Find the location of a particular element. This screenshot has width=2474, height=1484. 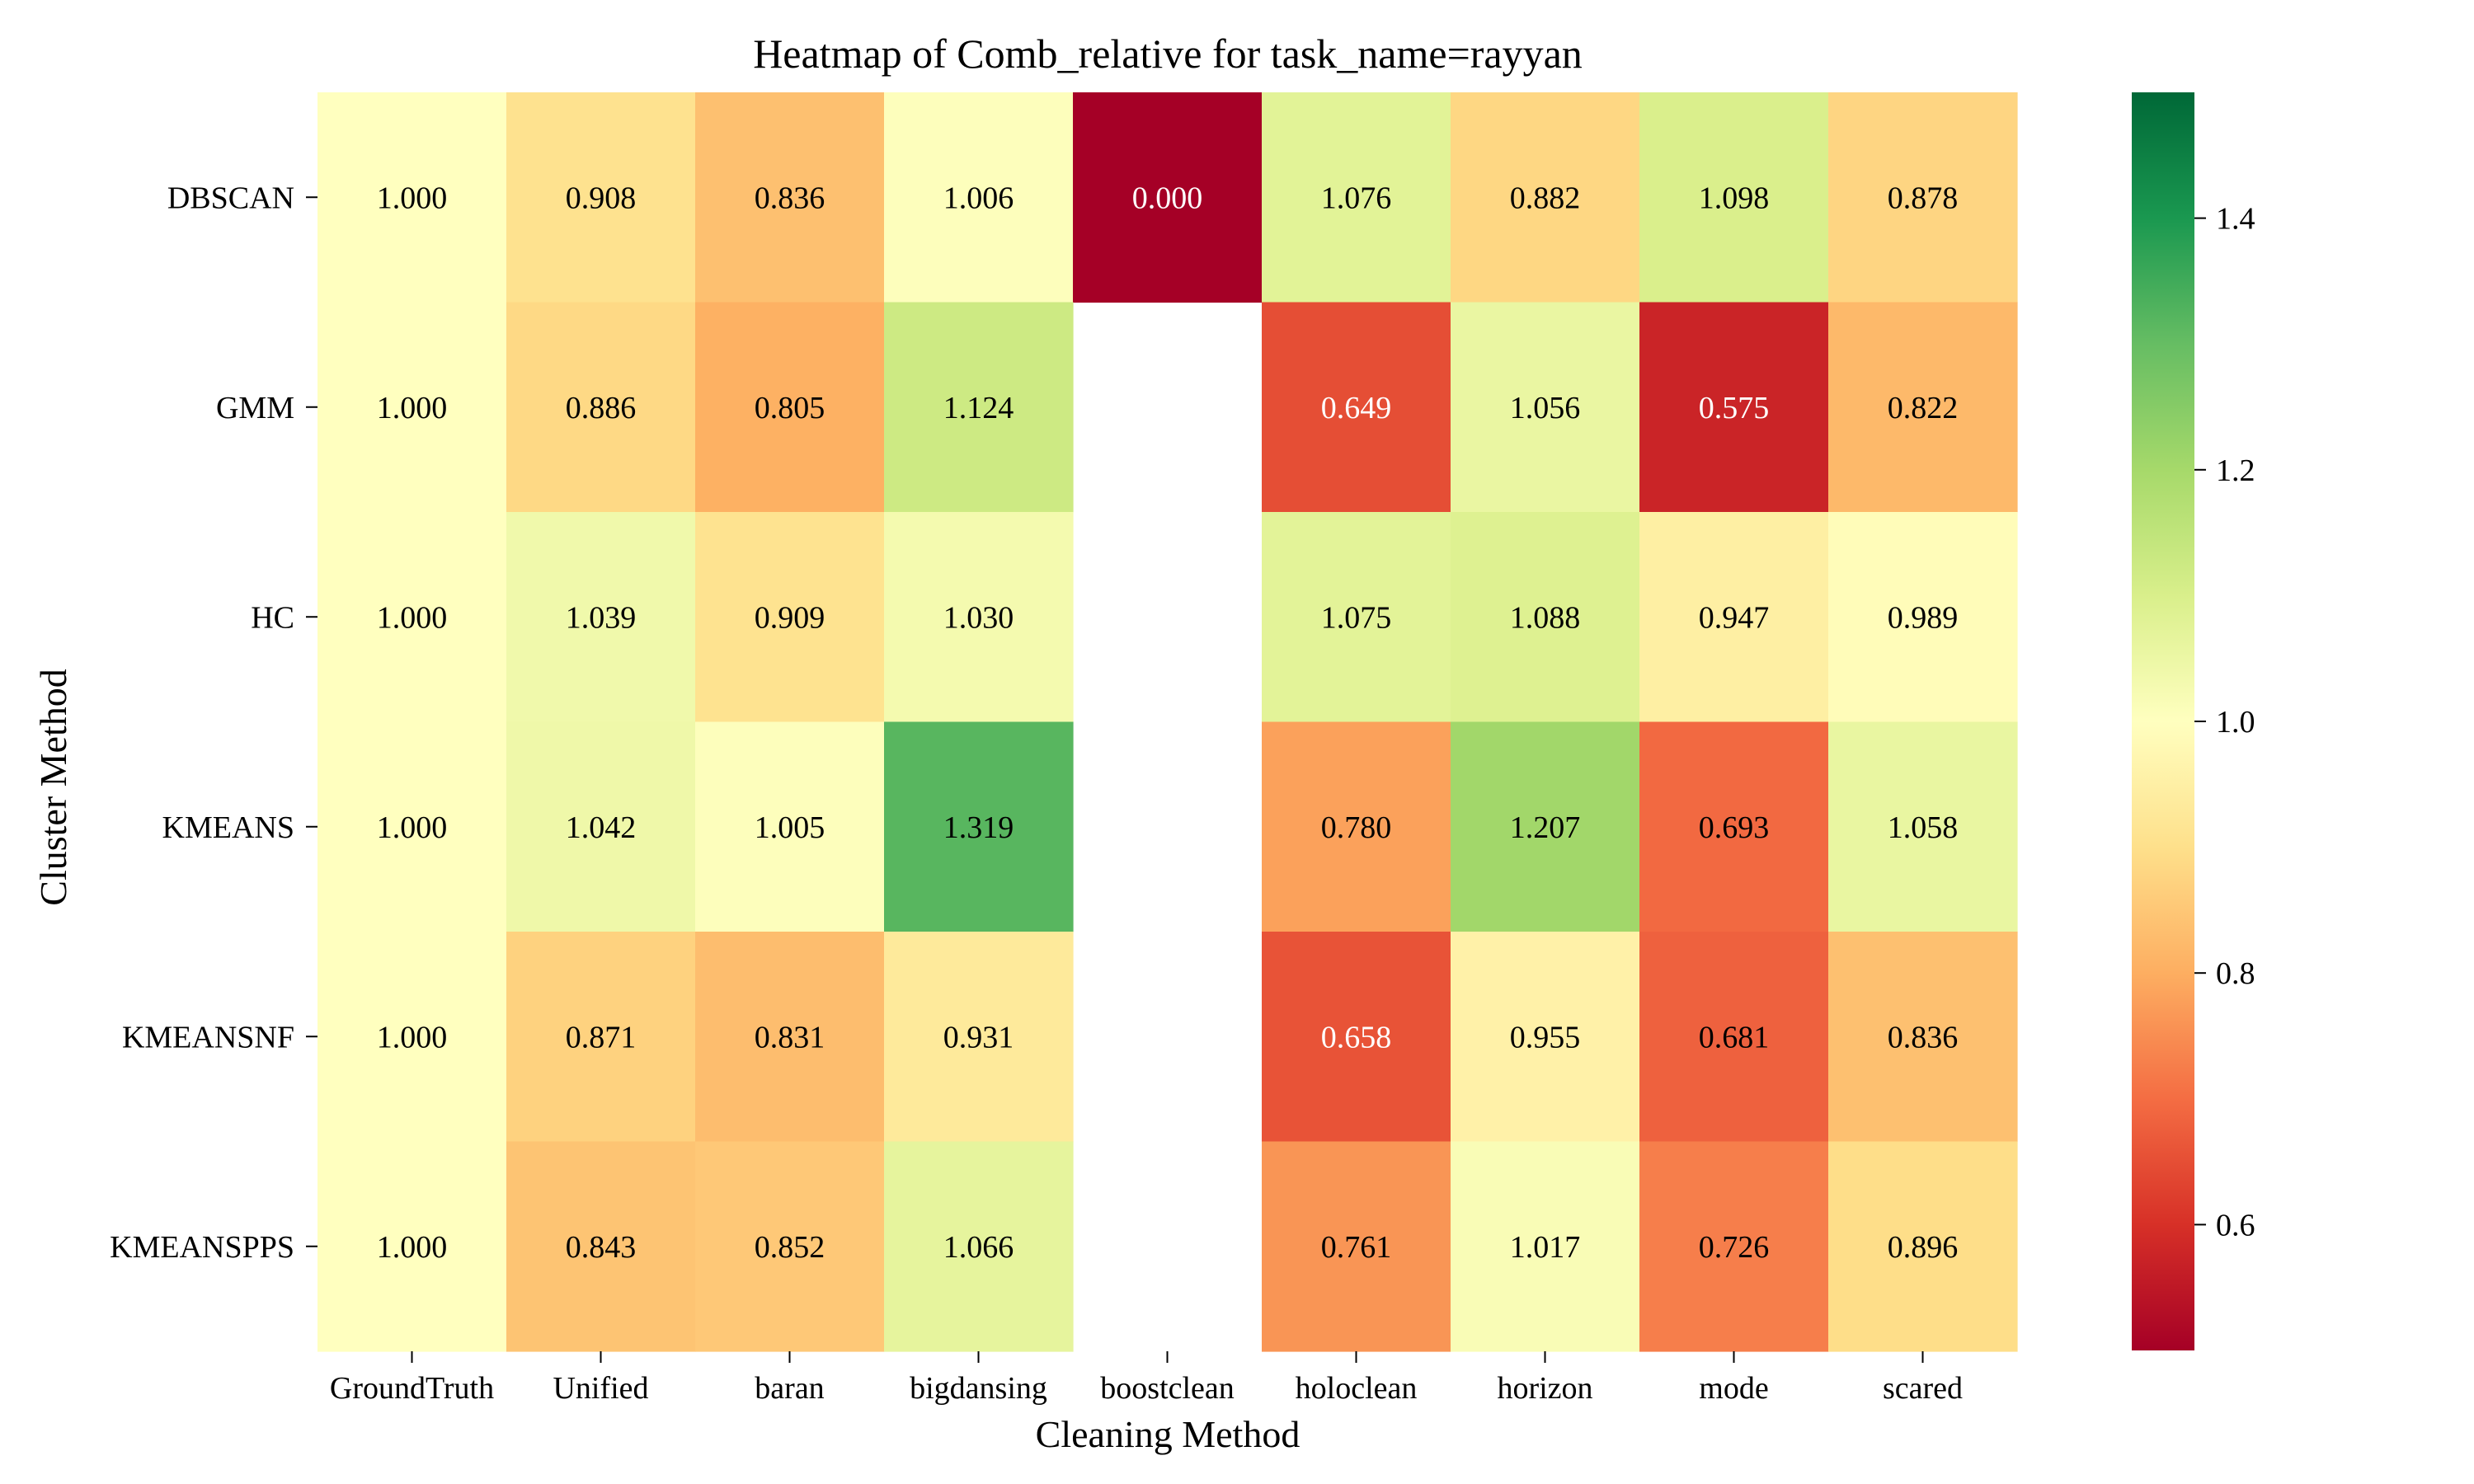

heatmap-cell-KMEANS-baran is located at coordinates (790, 826).